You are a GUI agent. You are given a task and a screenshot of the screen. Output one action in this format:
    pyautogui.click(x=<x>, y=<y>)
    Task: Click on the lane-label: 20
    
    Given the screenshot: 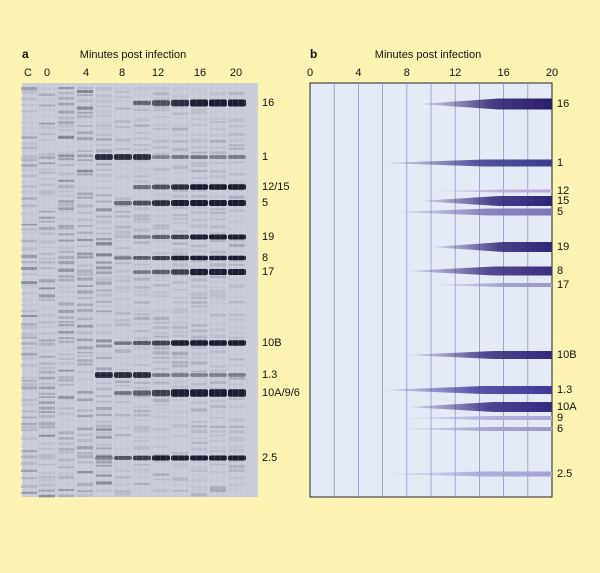 What is the action you would take?
    pyautogui.click(x=236, y=73)
    